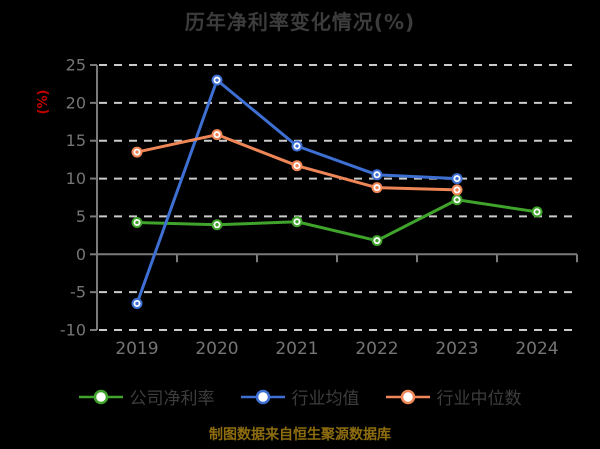 Image resolution: width=600 pixels, height=449 pixels. I want to click on x-tick-label: 2022, so click(376, 349).